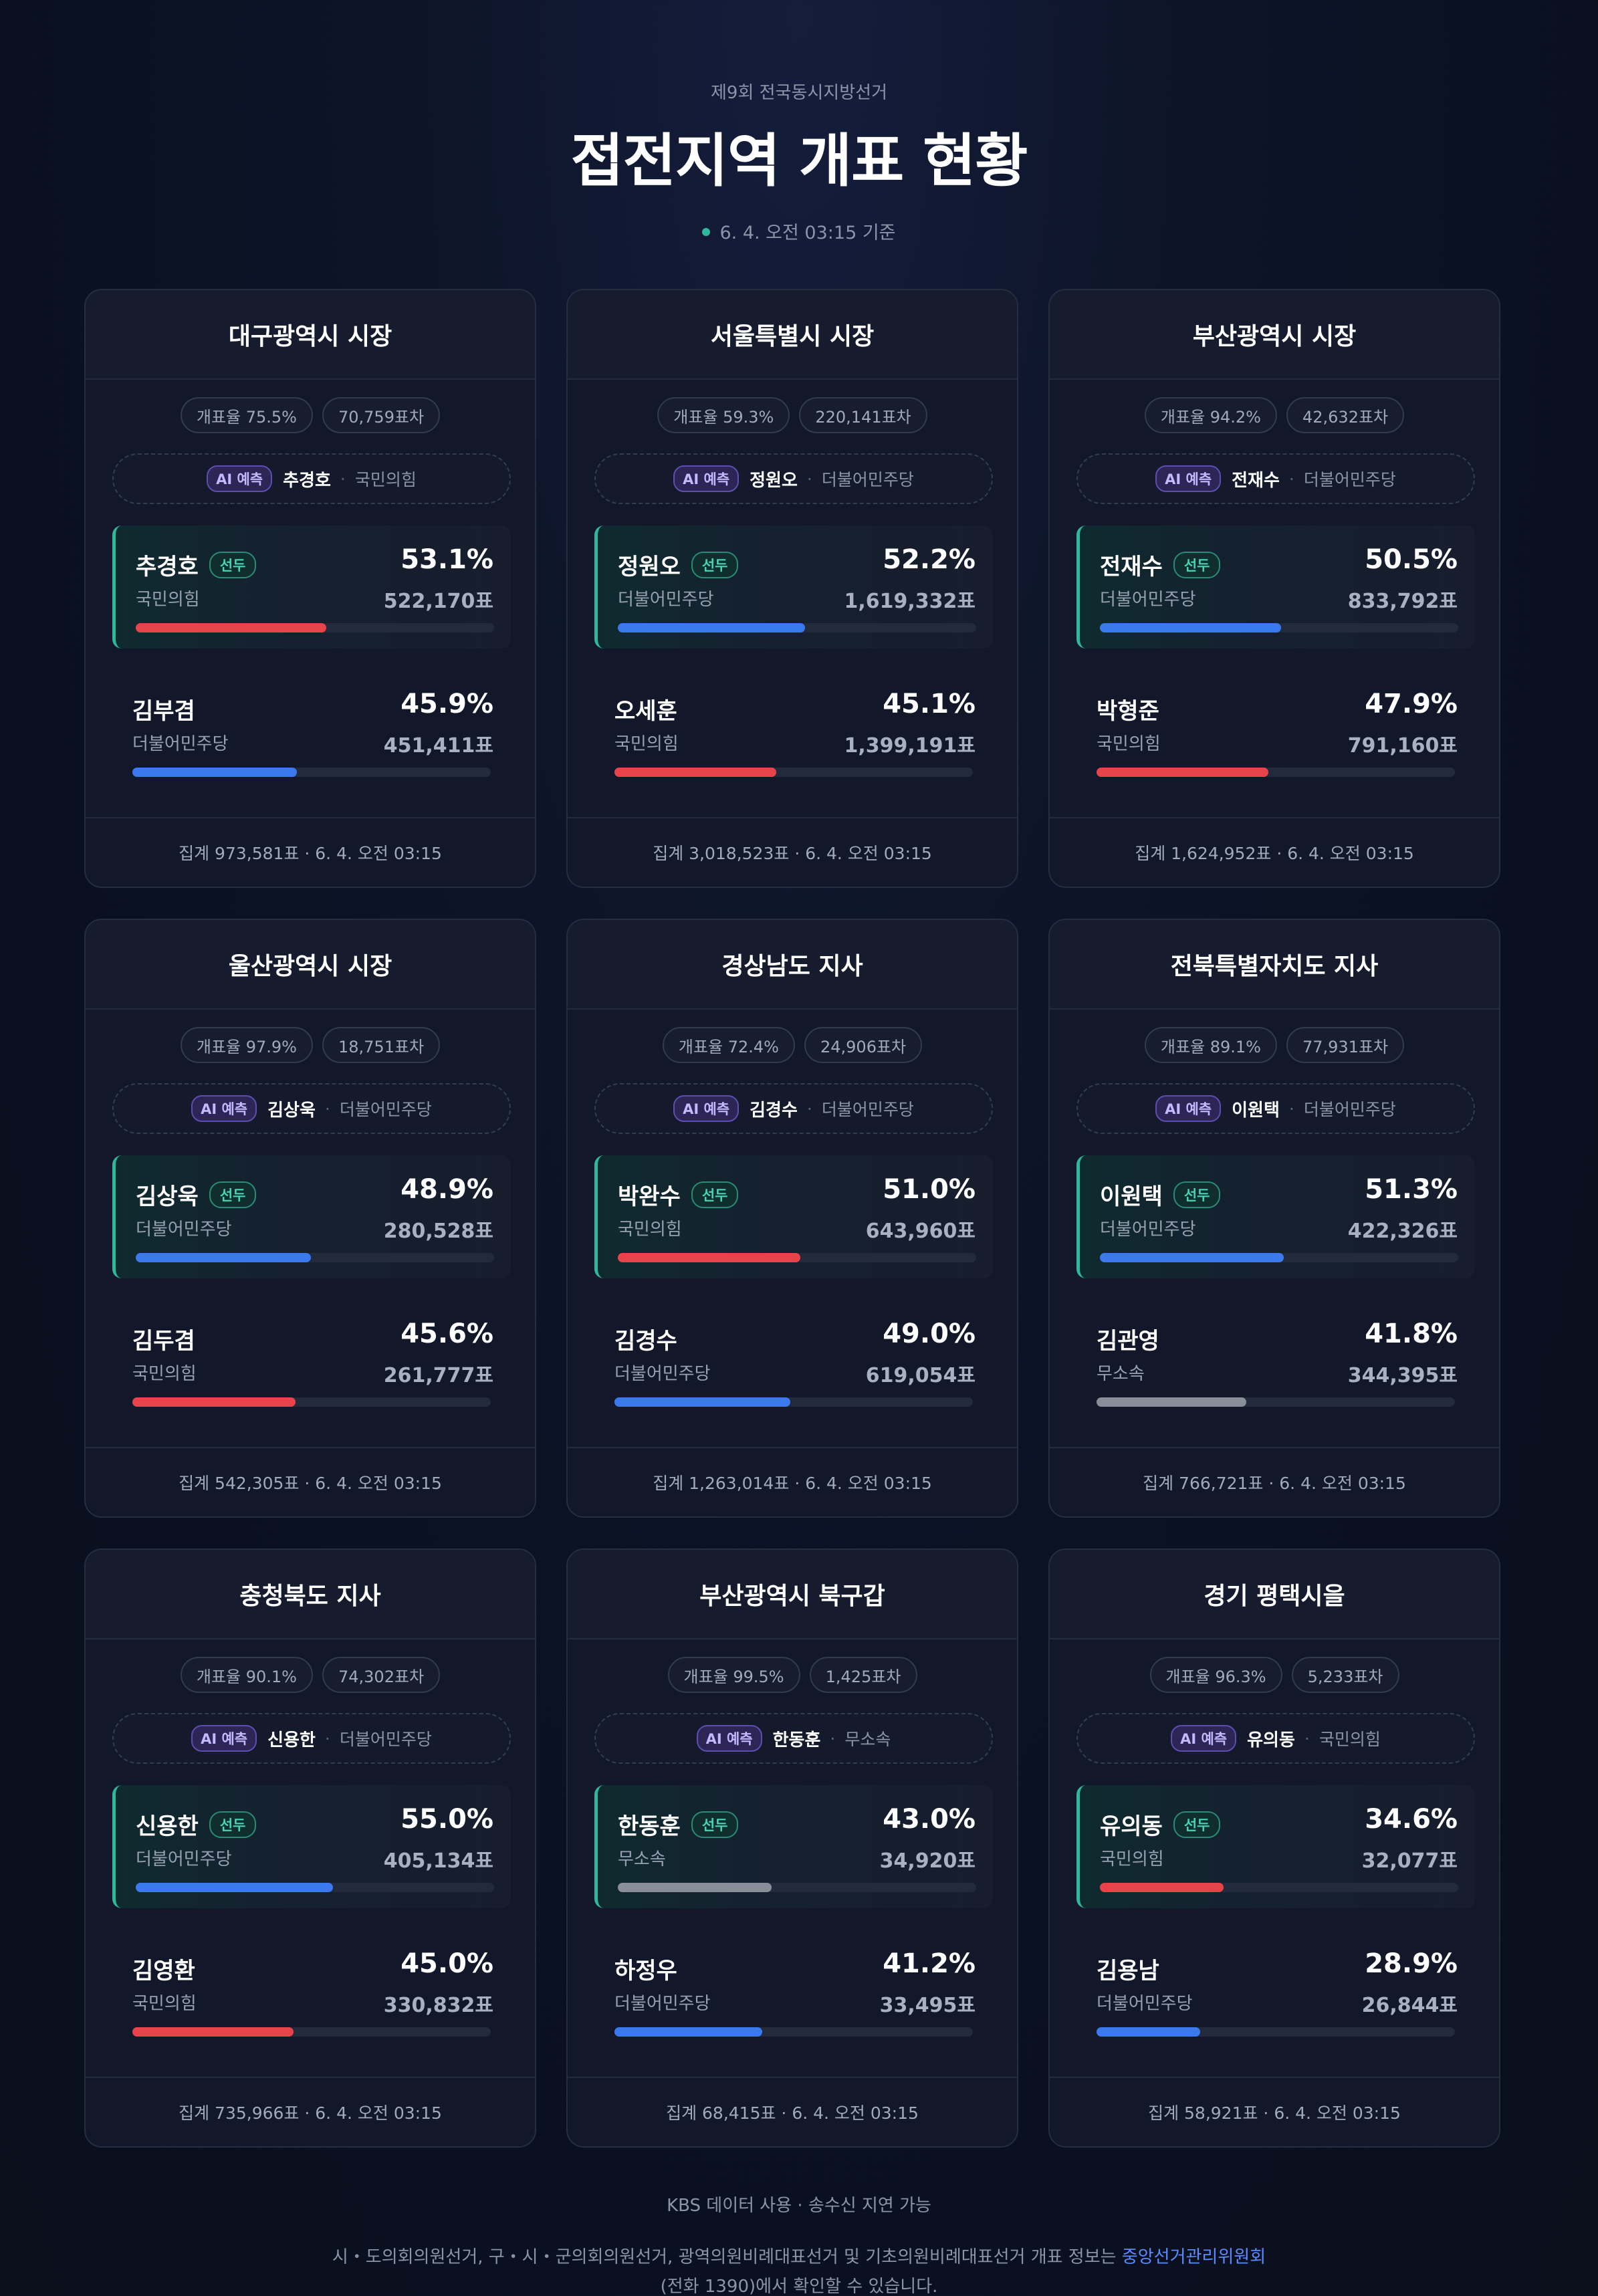 The image size is (1598, 2296). I want to click on vote-gap-chip: 24,906표차, so click(863, 1045).